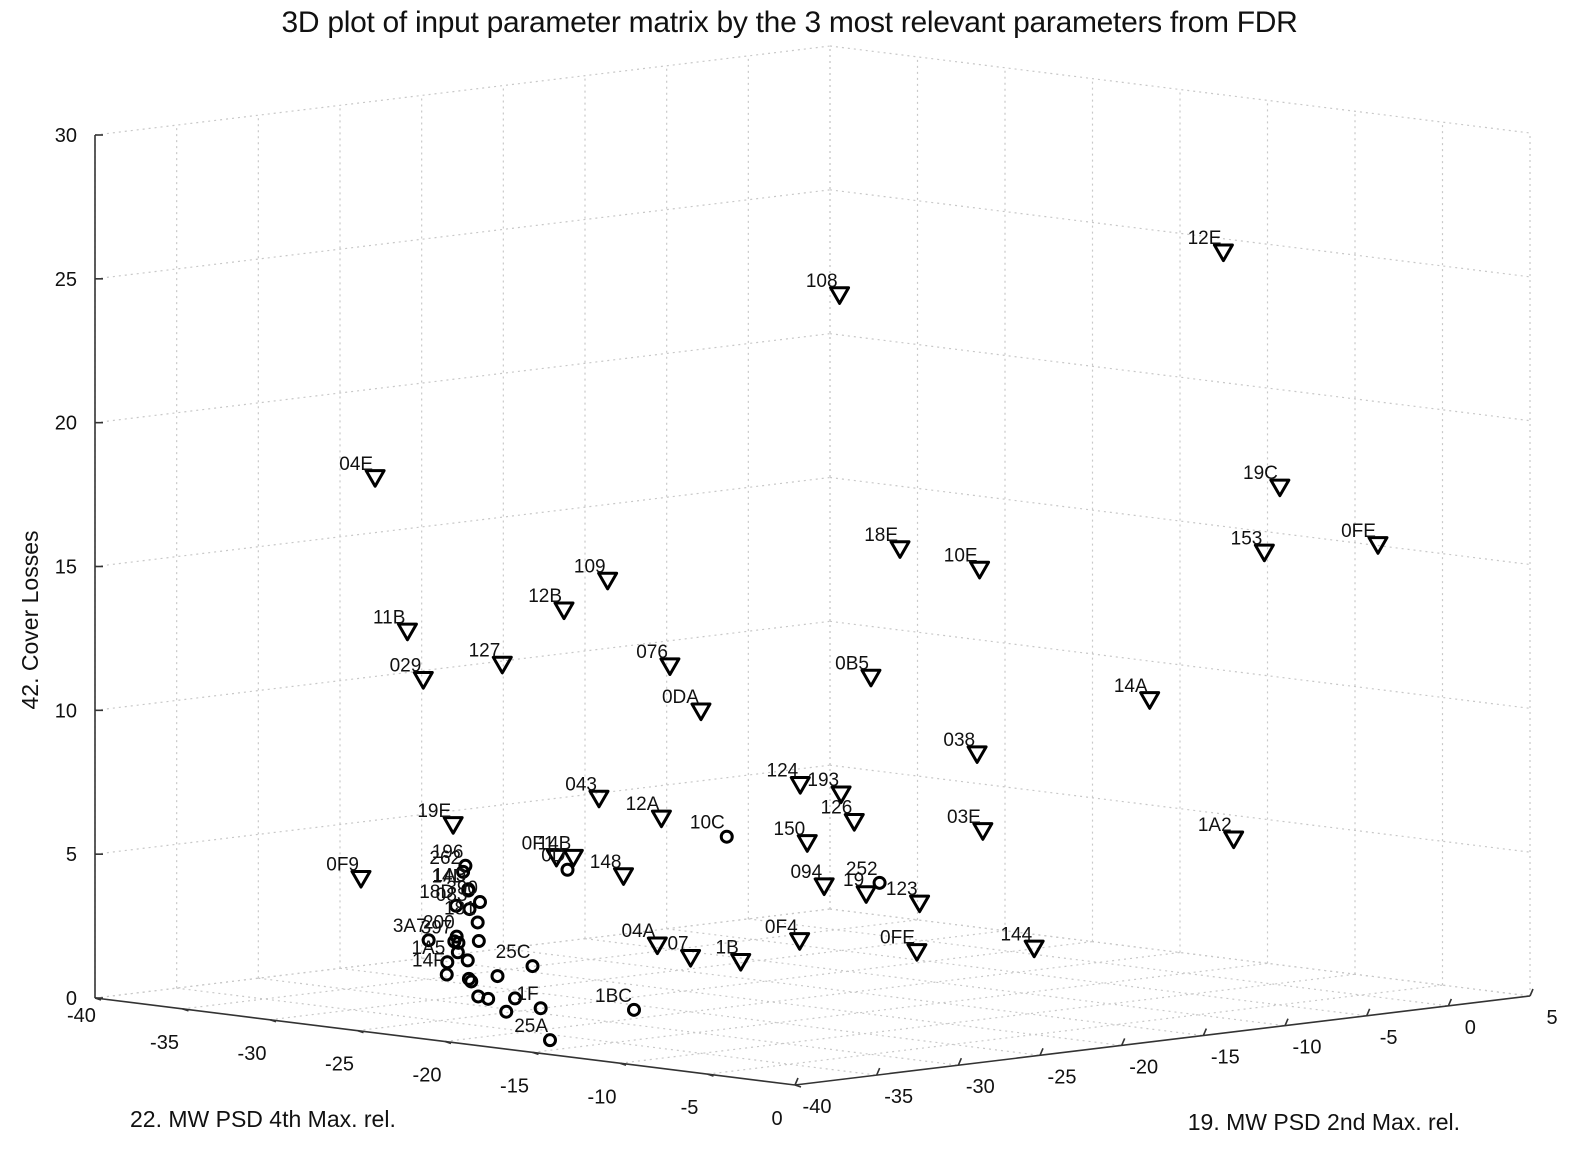  I want to click on data-point-label: 108, so click(822, 281).